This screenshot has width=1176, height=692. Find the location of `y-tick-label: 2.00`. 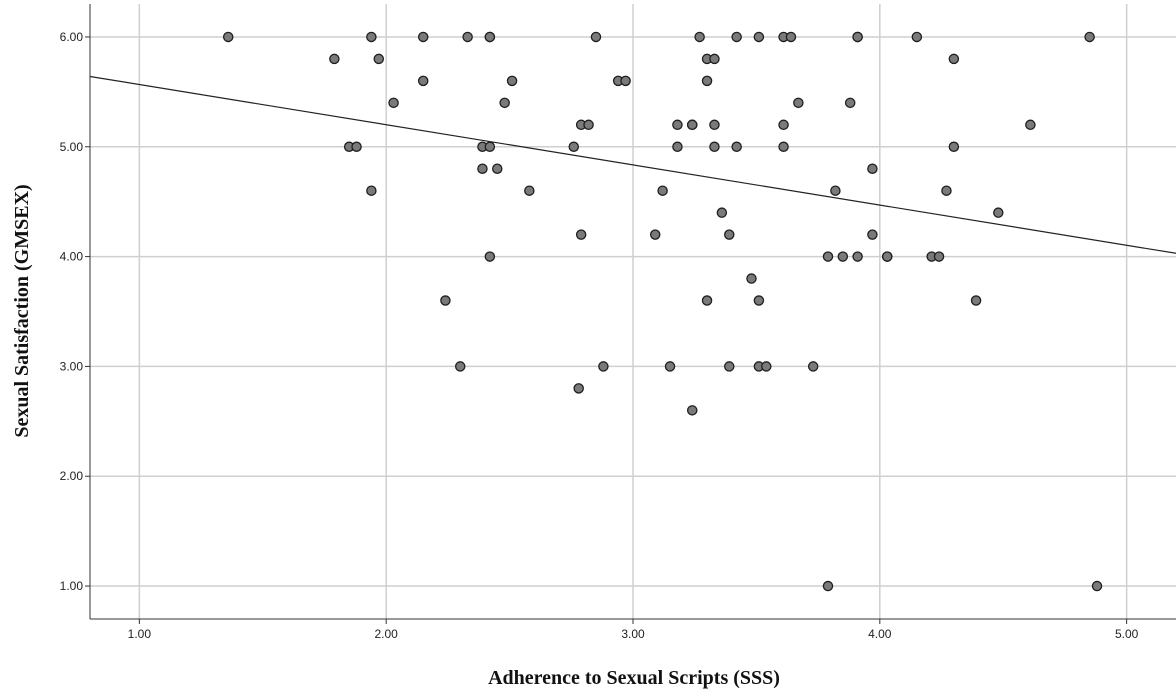

y-tick-label: 2.00 is located at coordinates (72, 476).